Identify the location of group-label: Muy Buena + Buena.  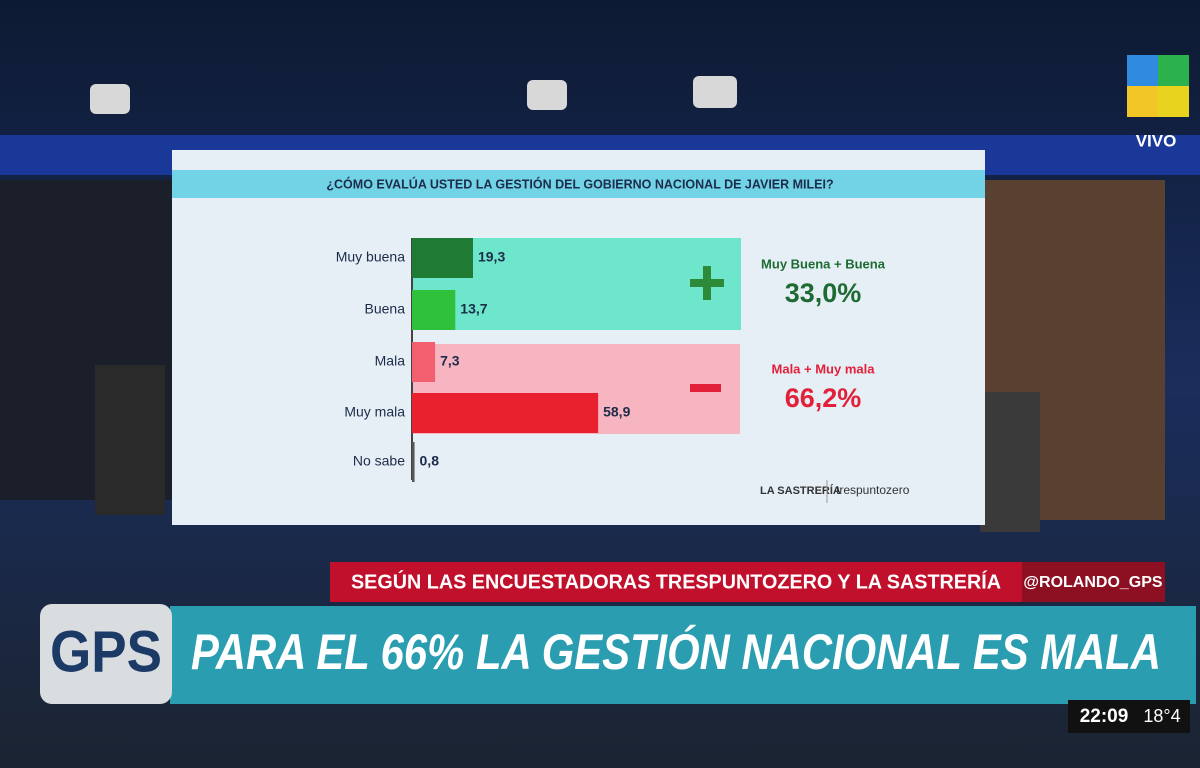
(823, 263).